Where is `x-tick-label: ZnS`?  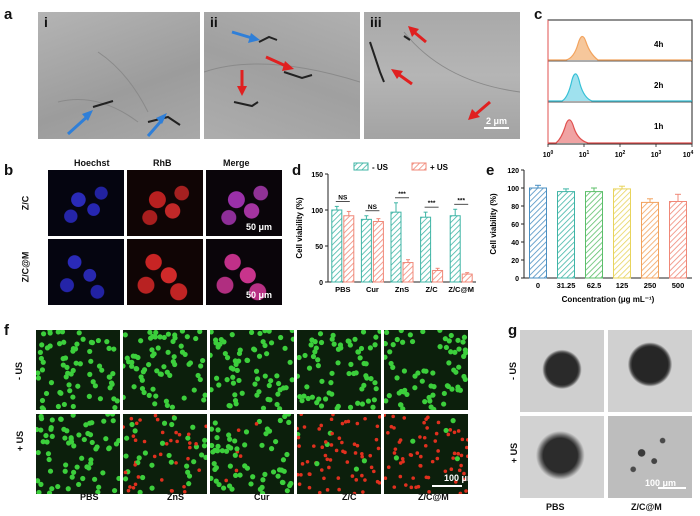
x-tick-label: ZnS is located at coordinates (402, 289).